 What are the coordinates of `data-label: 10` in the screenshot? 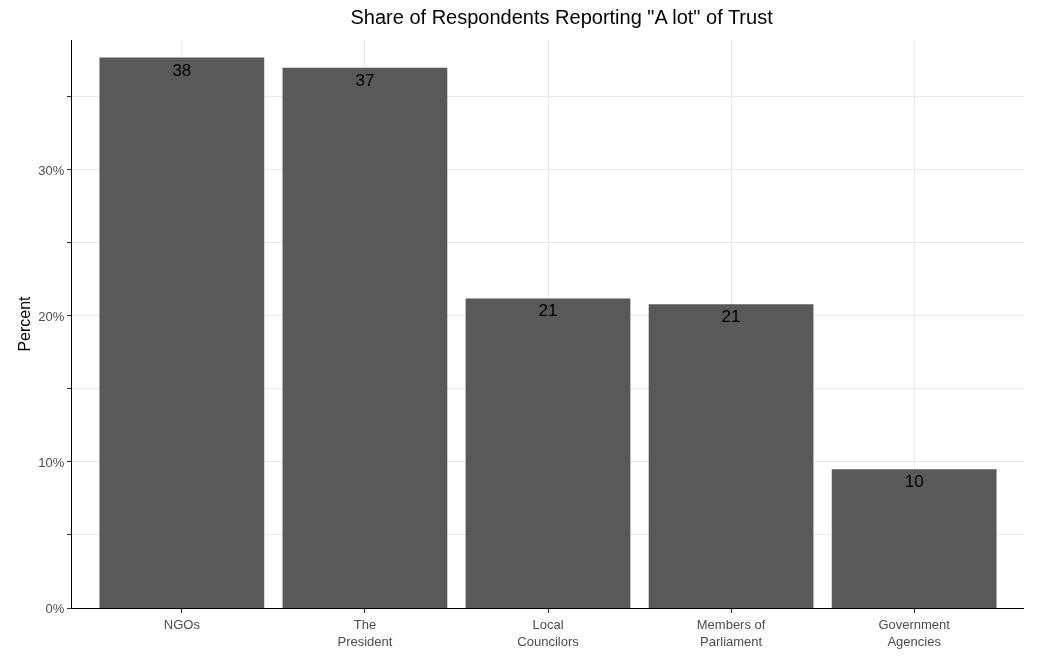 It's located at (914, 482).